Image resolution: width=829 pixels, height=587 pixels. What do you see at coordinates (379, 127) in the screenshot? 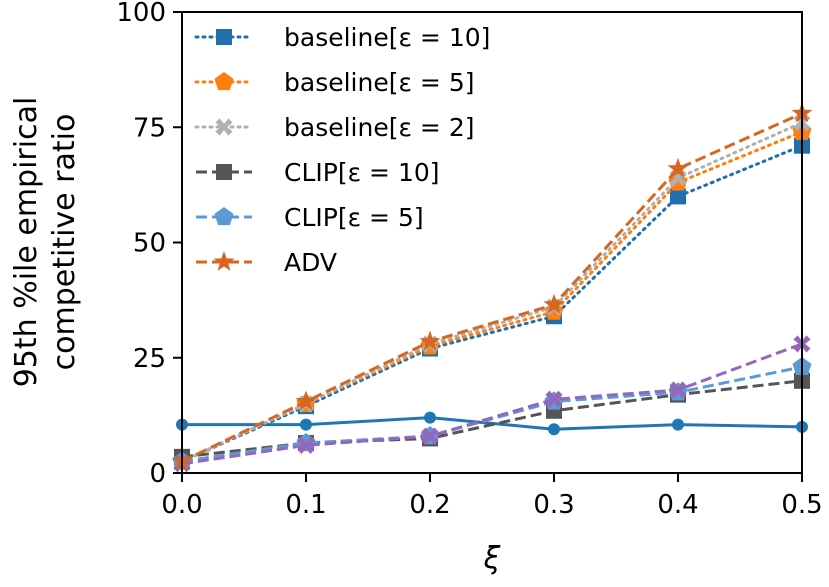
I see `legend-label: baseline[ε = 2]` at bounding box center [379, 127].